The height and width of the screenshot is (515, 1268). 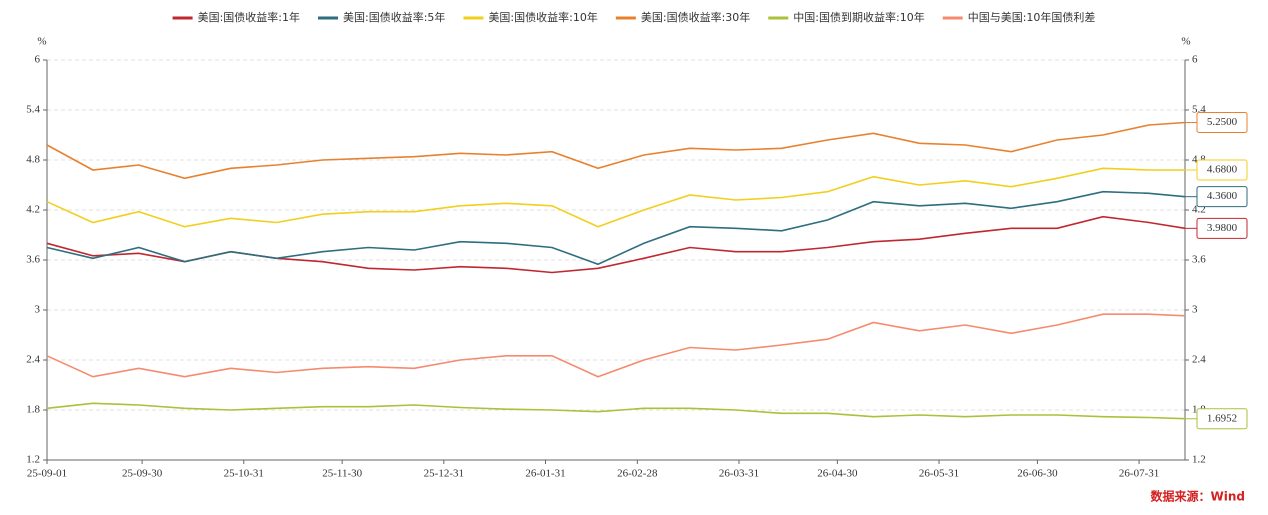 I want to click on y-tick-label: 4.2, so click(x=33, y=210).